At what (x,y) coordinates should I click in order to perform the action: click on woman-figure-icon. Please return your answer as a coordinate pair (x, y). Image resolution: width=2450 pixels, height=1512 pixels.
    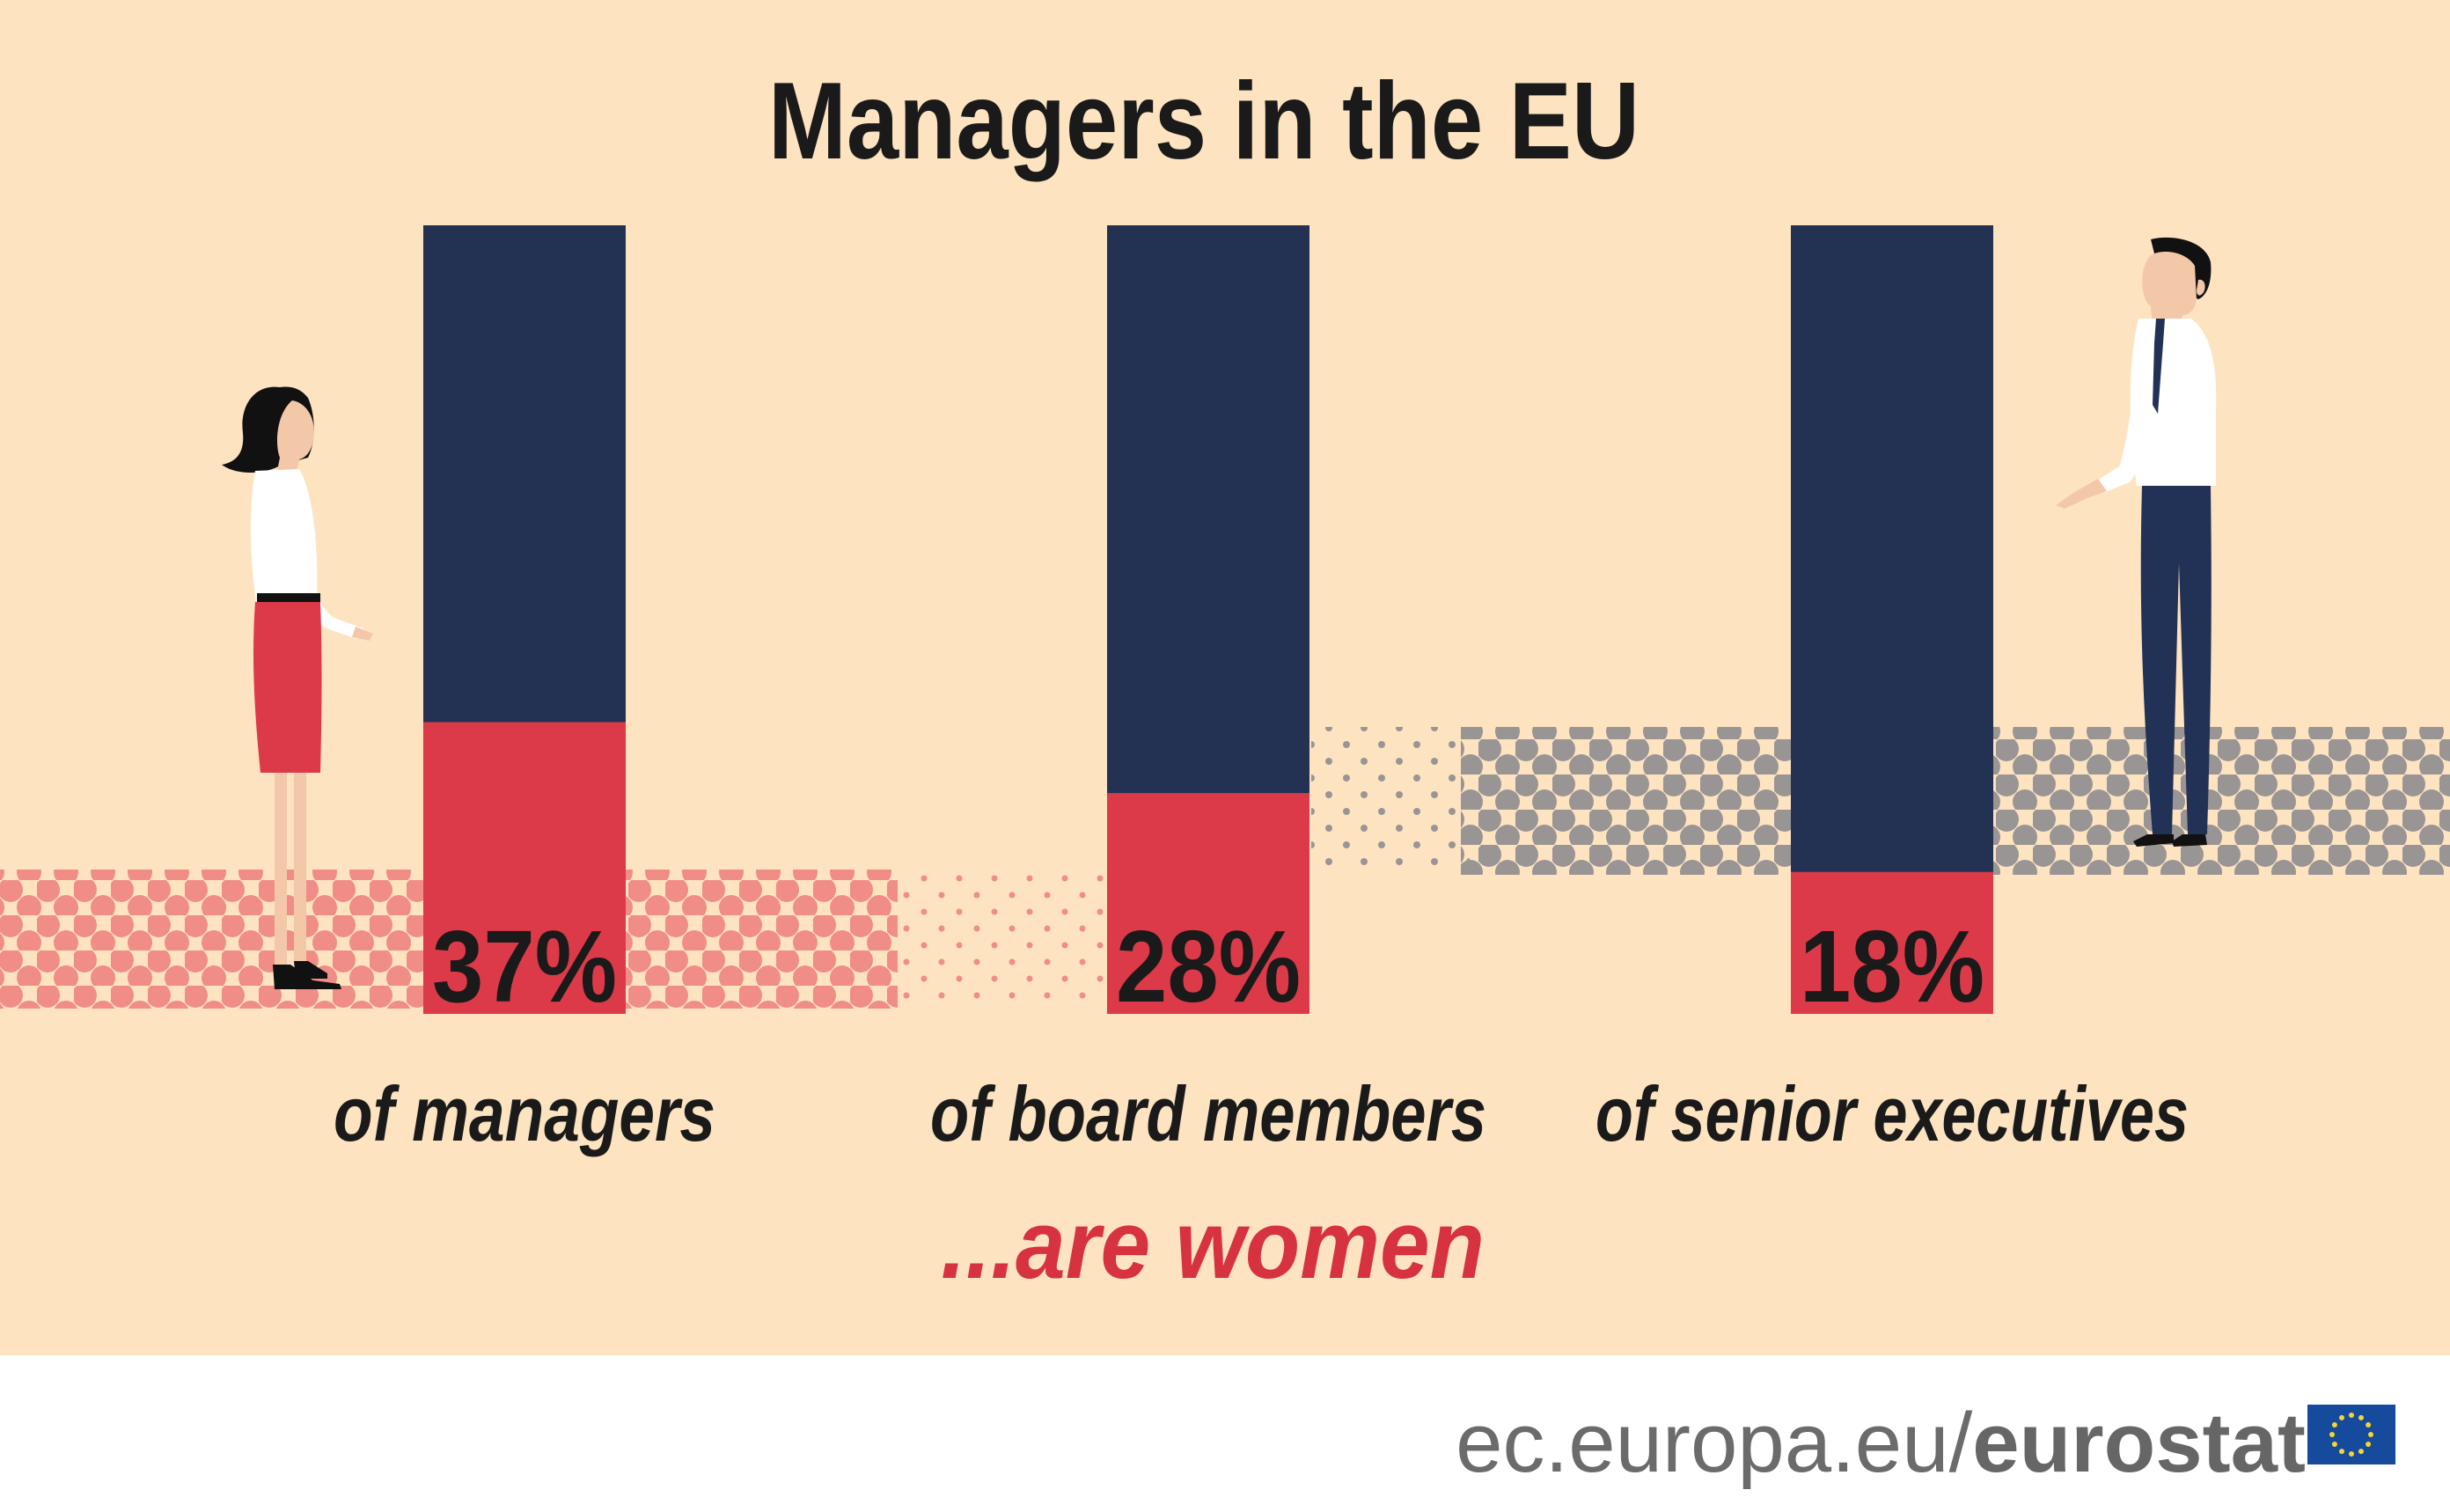
    Looking at the image, I should click on (297, 688).